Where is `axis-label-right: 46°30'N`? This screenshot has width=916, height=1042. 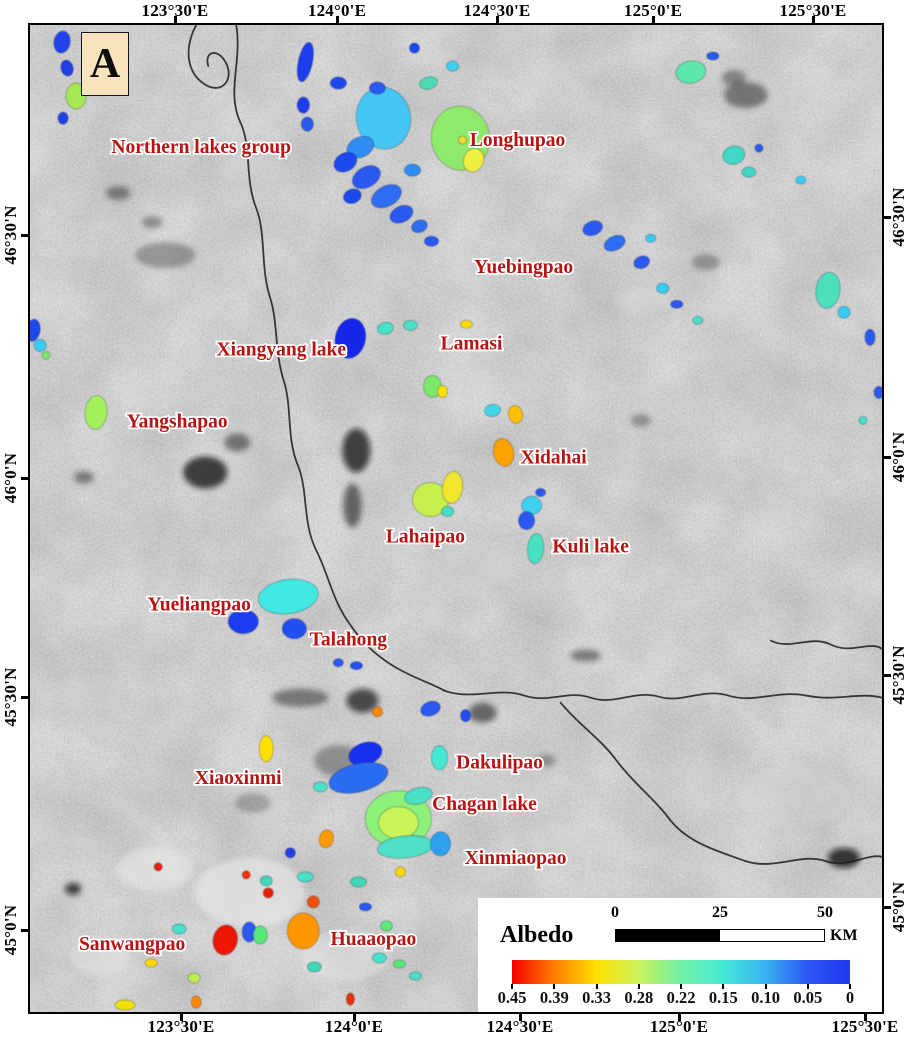 axis-label-right: 46°30'N is located at coordinates (898, 217).